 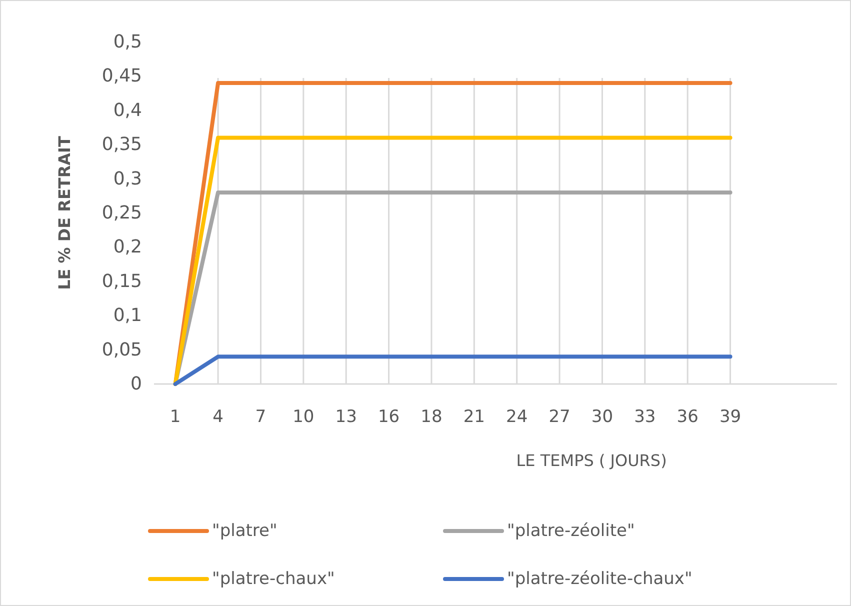 What do you see at coordinates (571, 531) in the screenshot?
I see `legend-label: "platre-zéolite"` at bounding box center [571, 531].